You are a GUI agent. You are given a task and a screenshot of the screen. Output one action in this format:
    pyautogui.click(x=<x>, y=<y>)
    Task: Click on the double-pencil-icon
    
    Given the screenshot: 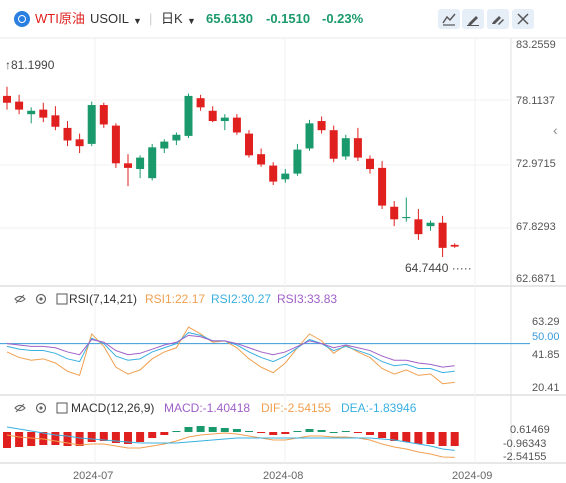 What is the action you would take?
    pyautogui.click(x=498, y=19)
    